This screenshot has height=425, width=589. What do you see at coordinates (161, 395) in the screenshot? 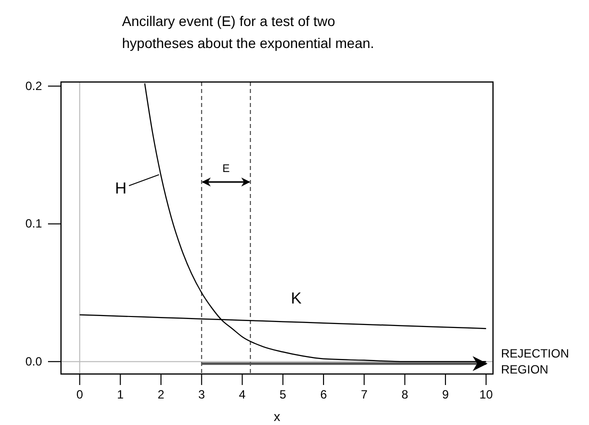
I see `x-tick-label: 2` at bounding box center [161, 395].